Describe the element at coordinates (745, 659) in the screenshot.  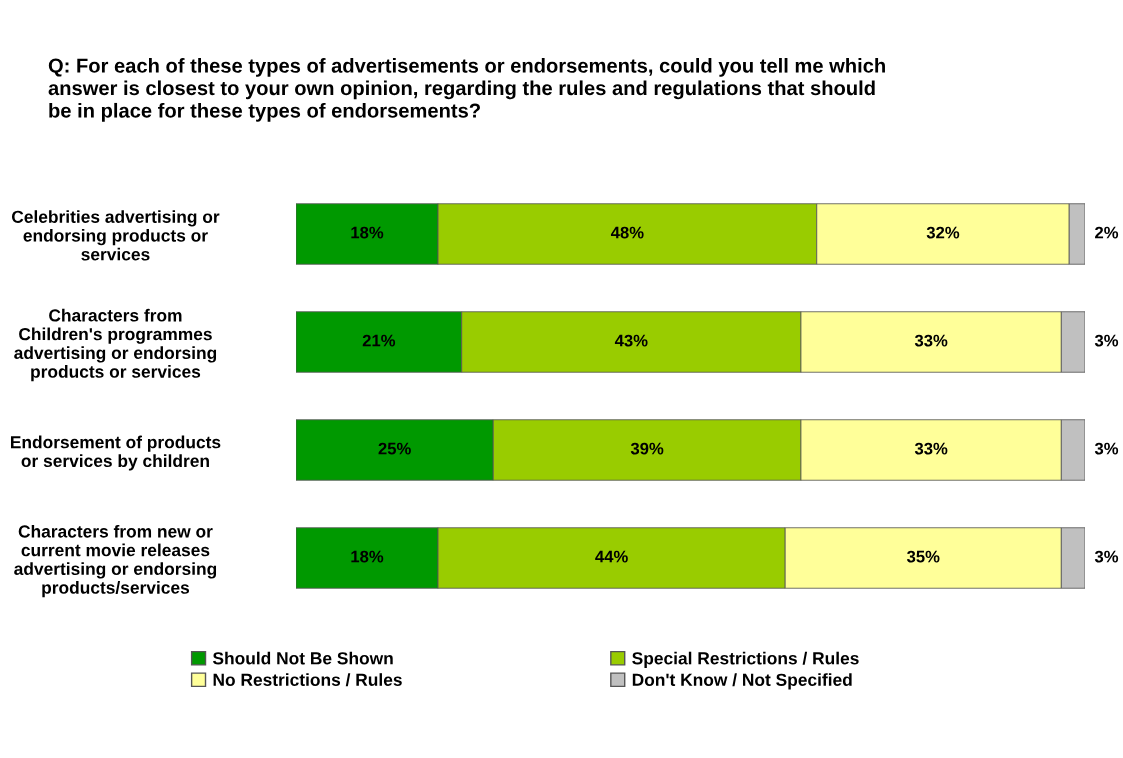
I see `legend-label: Special Restrictions / Rules` at that location.